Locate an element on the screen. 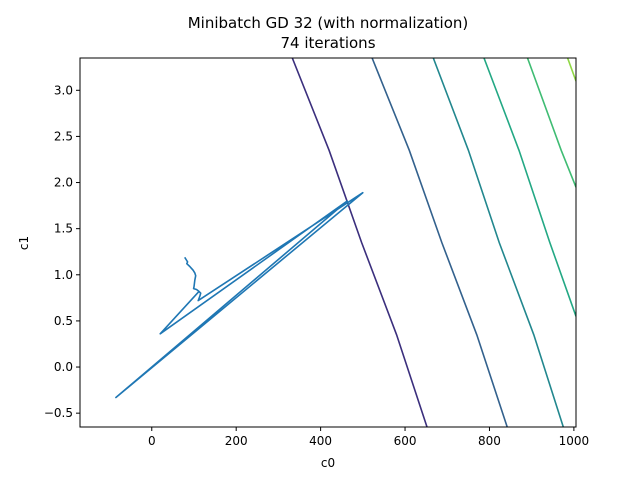 This screenshot has width=640, height=480. y-tick-label: 2.5 is located at coordinates (63, 136).